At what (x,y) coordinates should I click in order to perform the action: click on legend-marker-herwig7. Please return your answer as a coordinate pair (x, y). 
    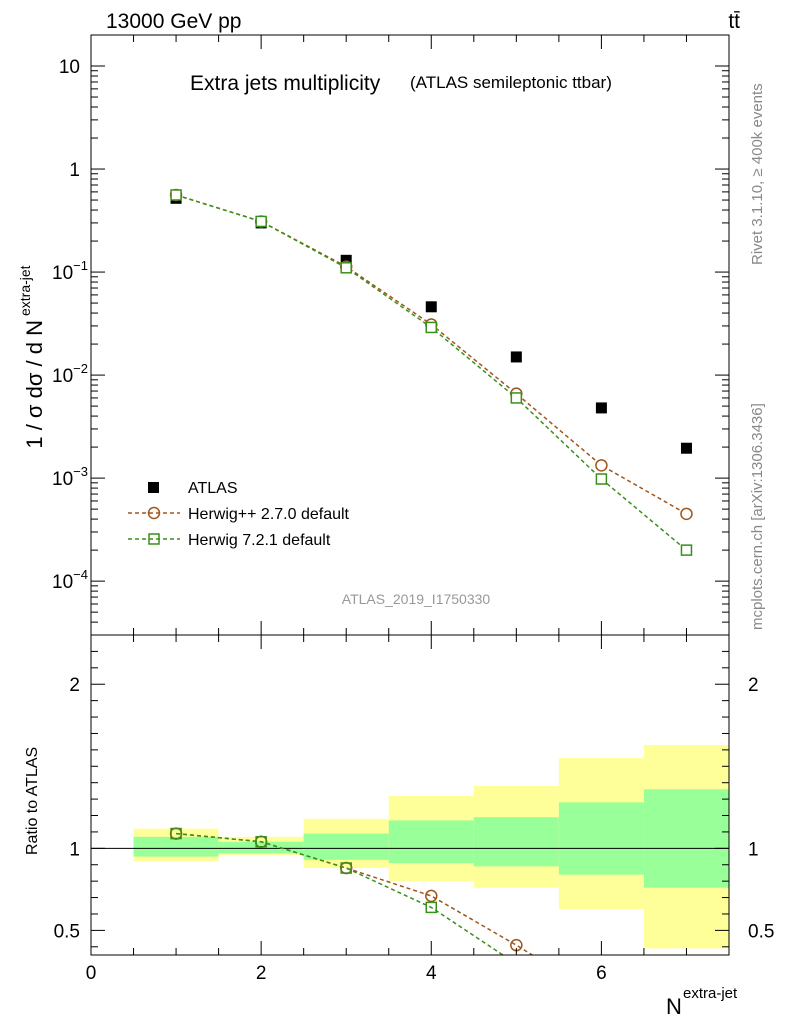
    Looking at the image, I should click on (154, 539).